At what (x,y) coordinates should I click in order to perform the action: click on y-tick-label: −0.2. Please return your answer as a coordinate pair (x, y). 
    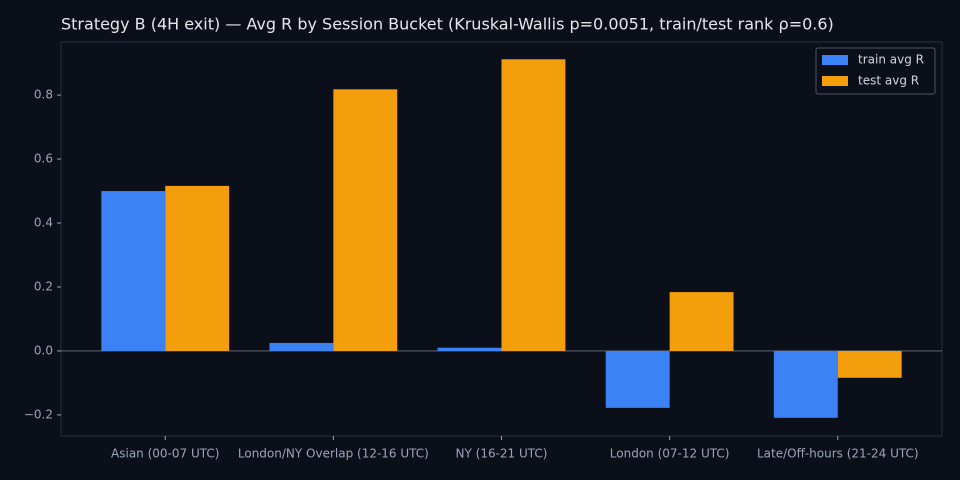
    Looking at the image, I should click on (38, 414).